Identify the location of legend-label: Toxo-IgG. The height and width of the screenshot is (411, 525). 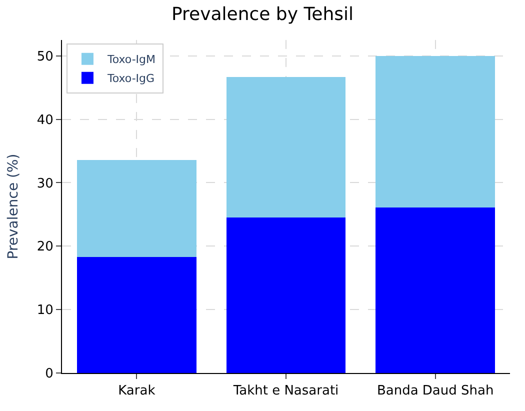
(130, 79).